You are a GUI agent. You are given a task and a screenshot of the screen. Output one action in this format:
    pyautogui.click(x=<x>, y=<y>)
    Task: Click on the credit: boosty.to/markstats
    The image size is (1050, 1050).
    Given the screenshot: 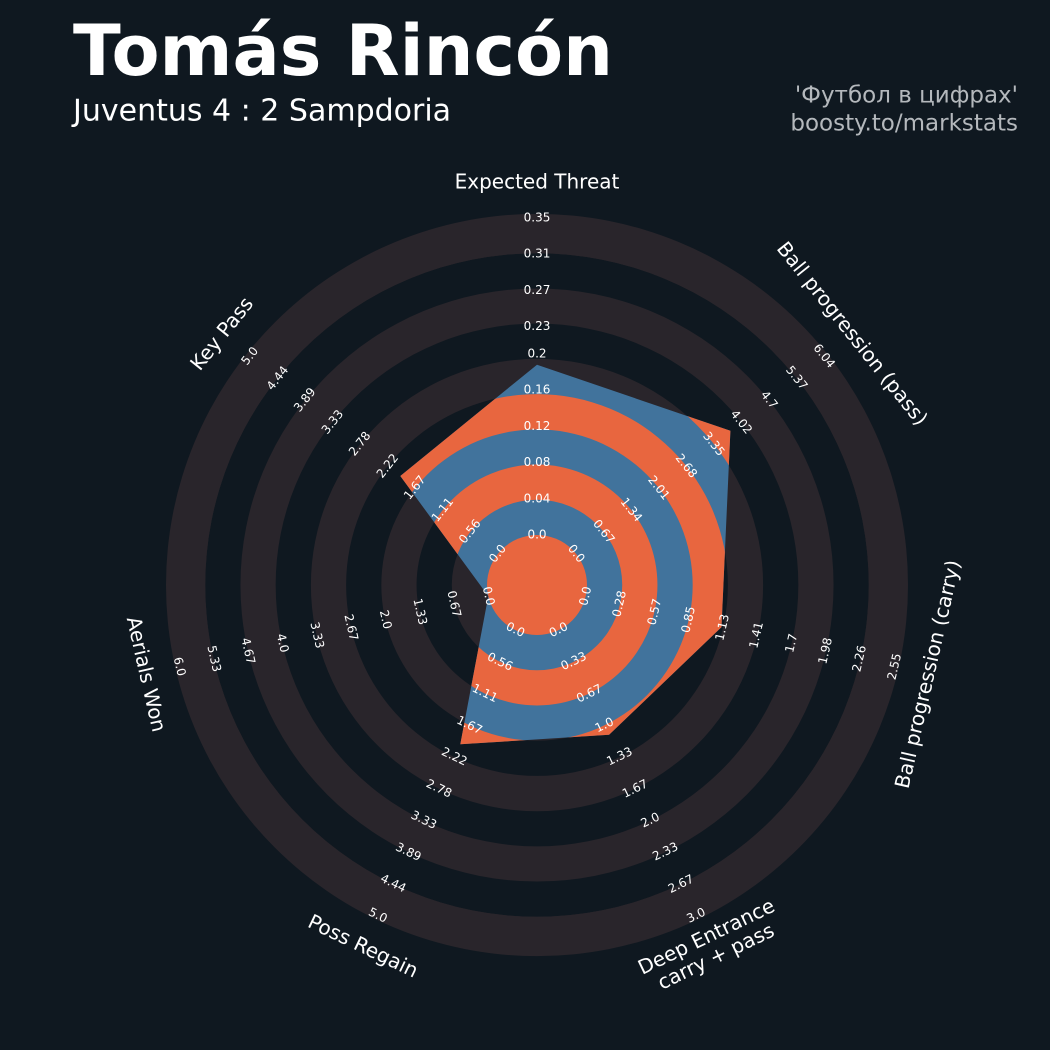 What is the action you would take?
    pyautogui.click(x=904, y=124)
    